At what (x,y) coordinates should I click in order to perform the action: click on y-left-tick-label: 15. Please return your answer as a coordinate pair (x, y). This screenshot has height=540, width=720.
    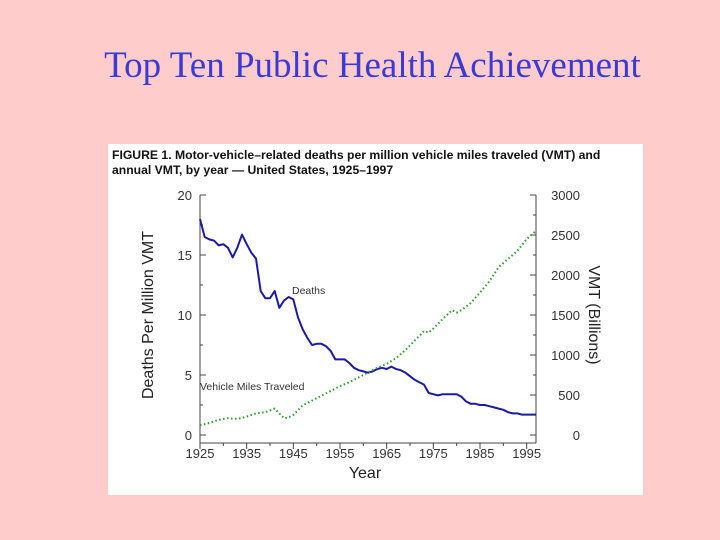
    Looking at the image, I should click on (185, 255).